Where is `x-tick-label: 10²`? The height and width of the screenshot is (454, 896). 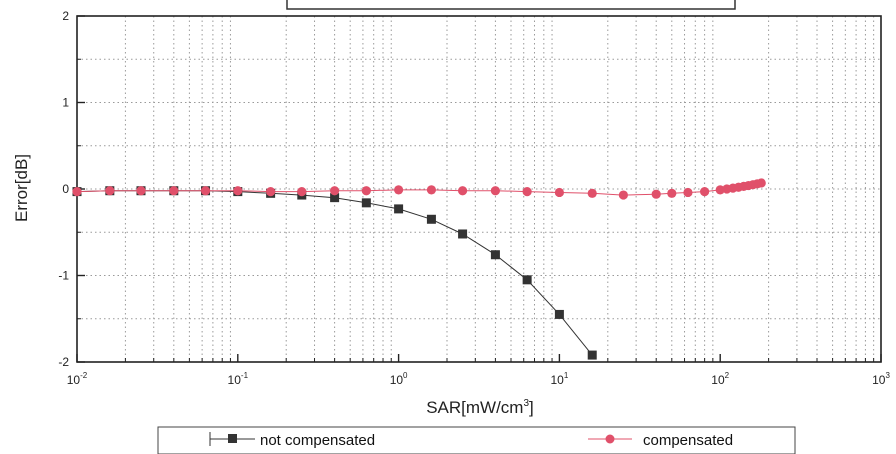 x-tick-label: 10² is located at coordinates (720, 379).